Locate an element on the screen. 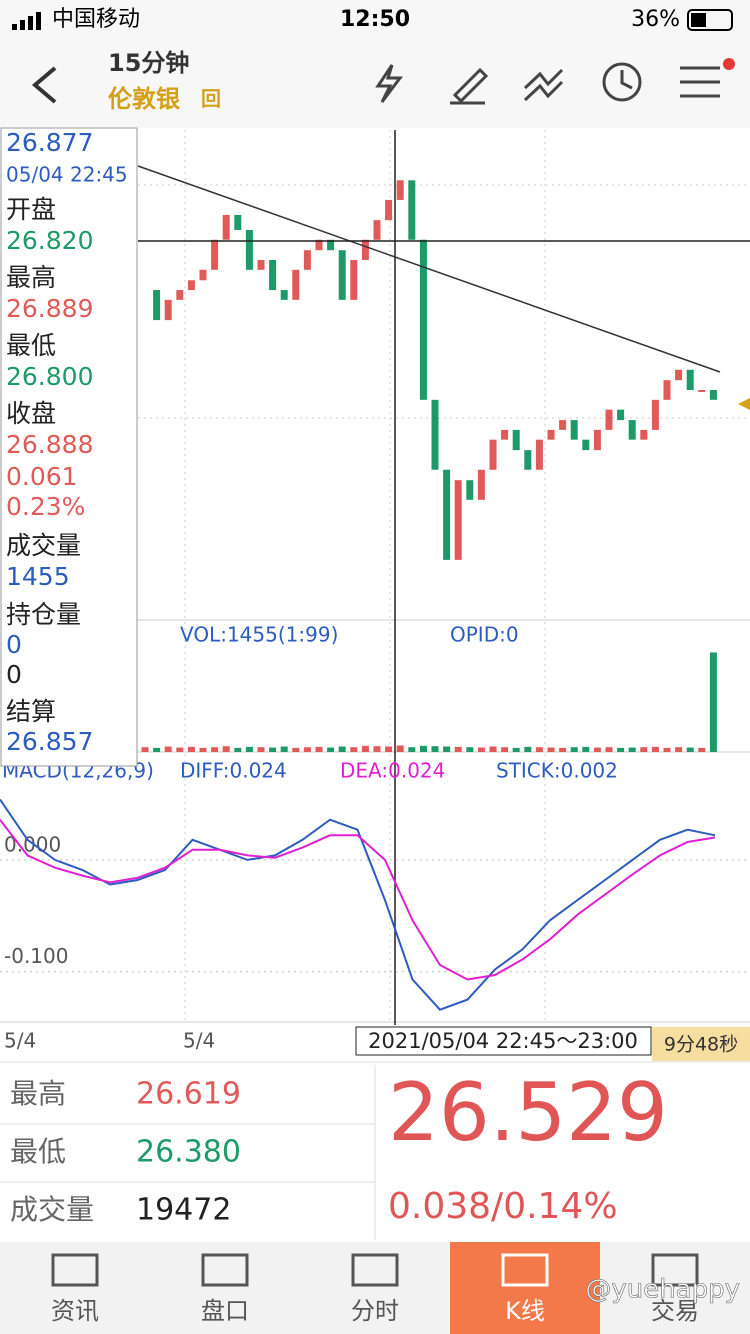 Image resolution: width=750 pixels, height=1334 pixels. info-text: 最高 is located at coordinates (31, 277).